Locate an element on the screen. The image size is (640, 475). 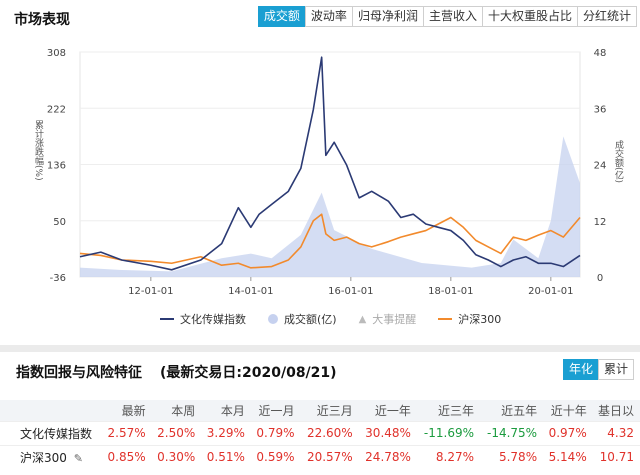
legend-hs300: 沪深300 is located at coordinates (469, 319).